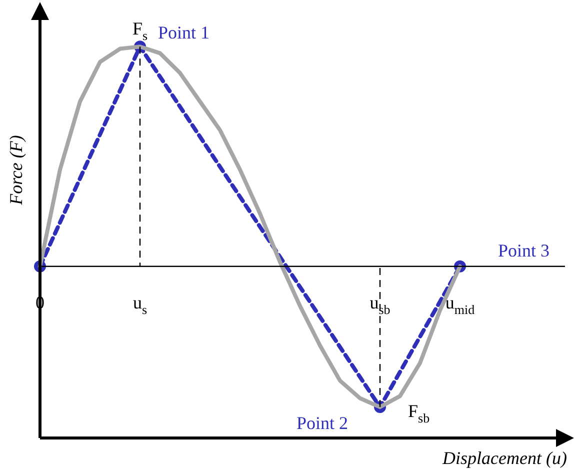  I want to click on text: Point 2, so click(322, 423).